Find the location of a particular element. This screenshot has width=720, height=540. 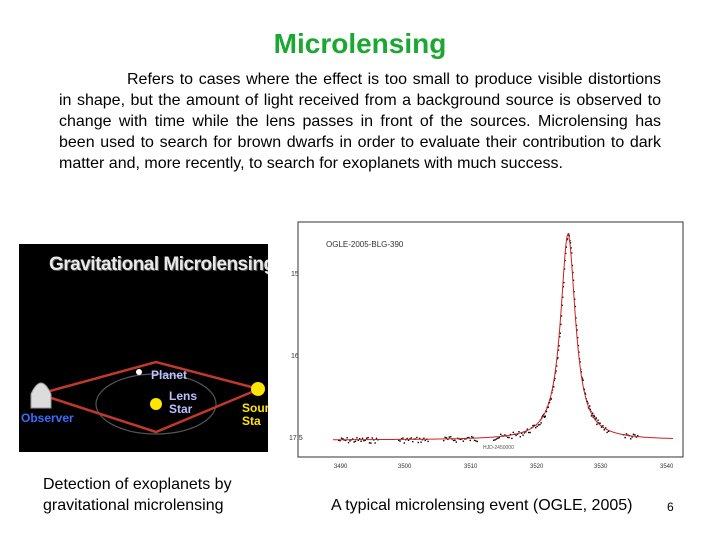

left-caption-line1: Detection of exoplanets by is located at coordinates (137, 484).